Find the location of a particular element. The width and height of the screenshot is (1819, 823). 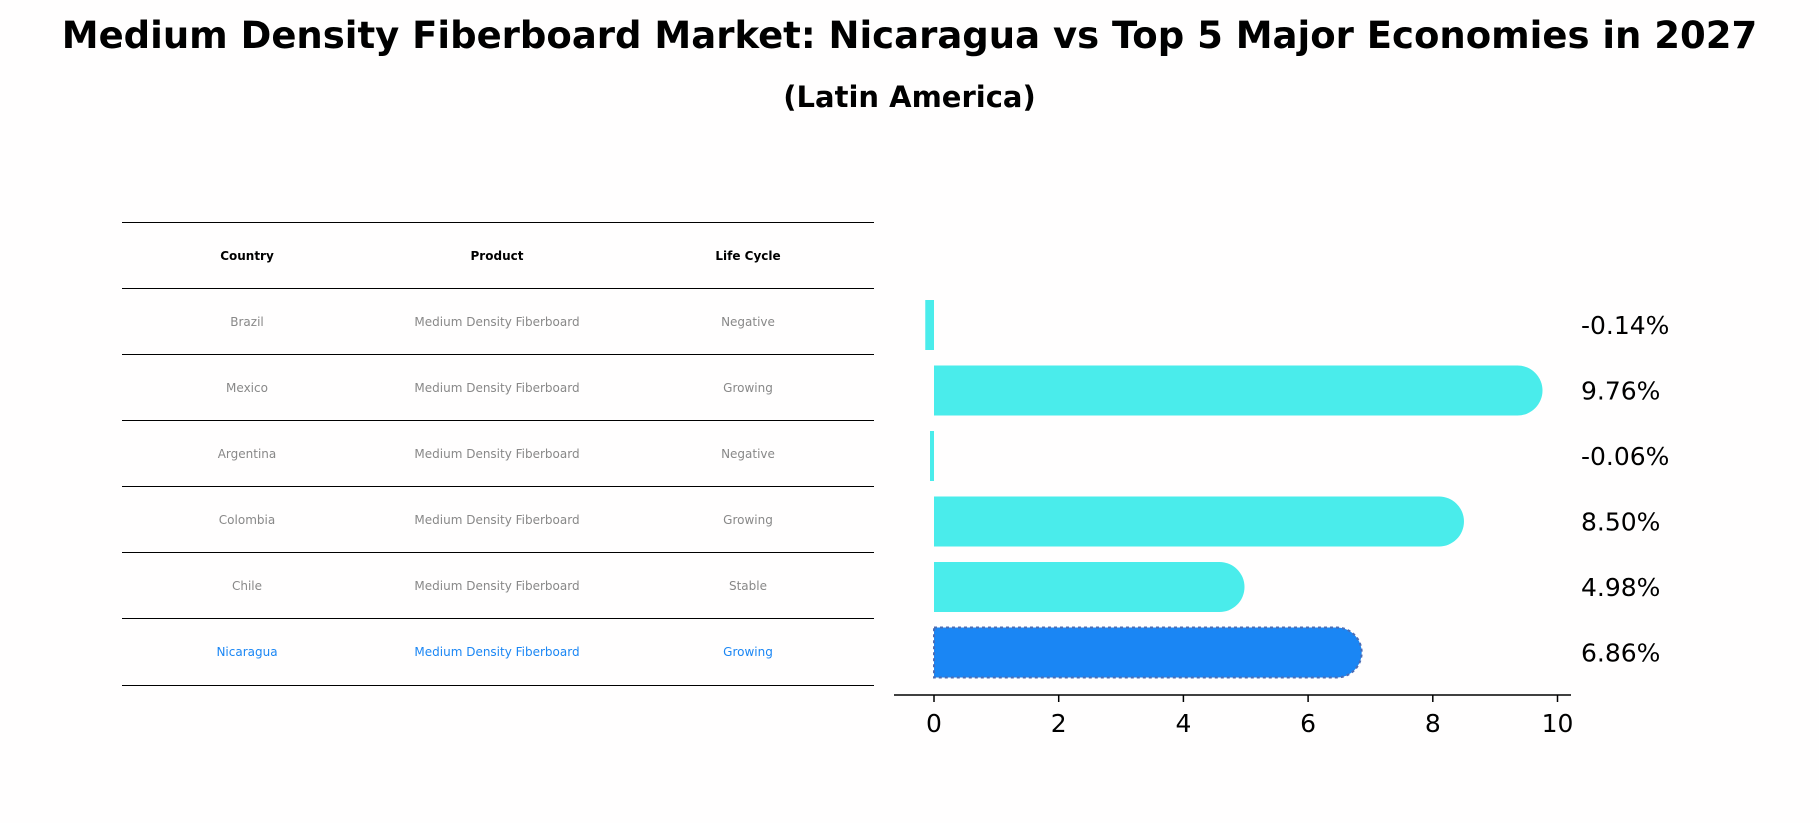

table-row: Mexico Medium Density Fiberboard Growing is located at coordinates (498, 387).